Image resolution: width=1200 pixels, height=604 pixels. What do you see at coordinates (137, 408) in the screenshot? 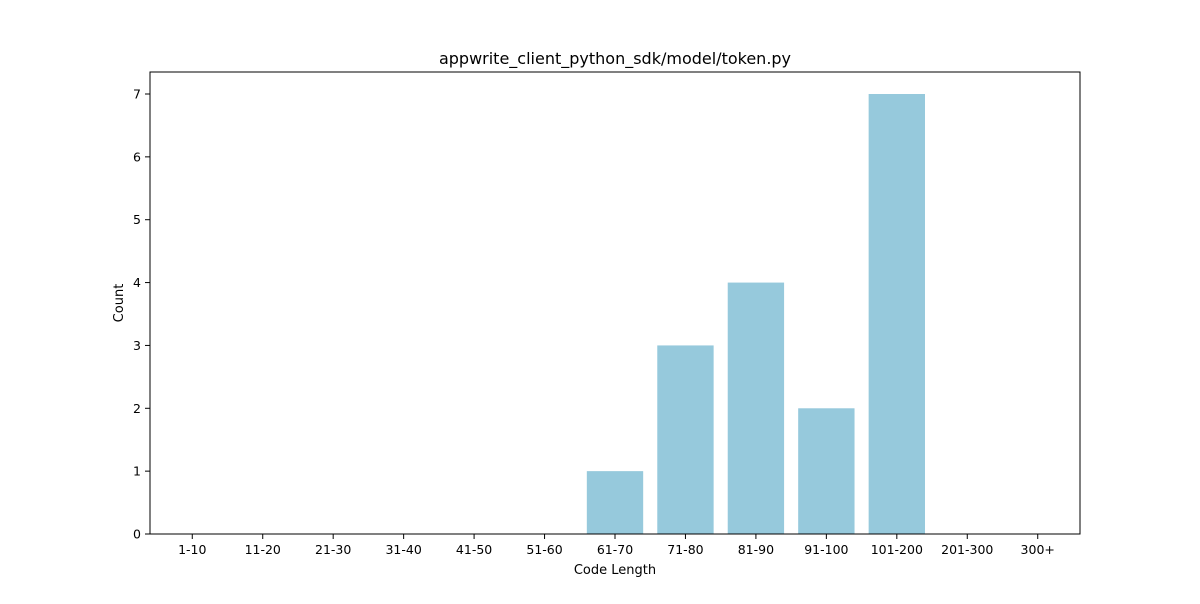
I see `y-tick-label: 2` at bounding box center [137, 408].